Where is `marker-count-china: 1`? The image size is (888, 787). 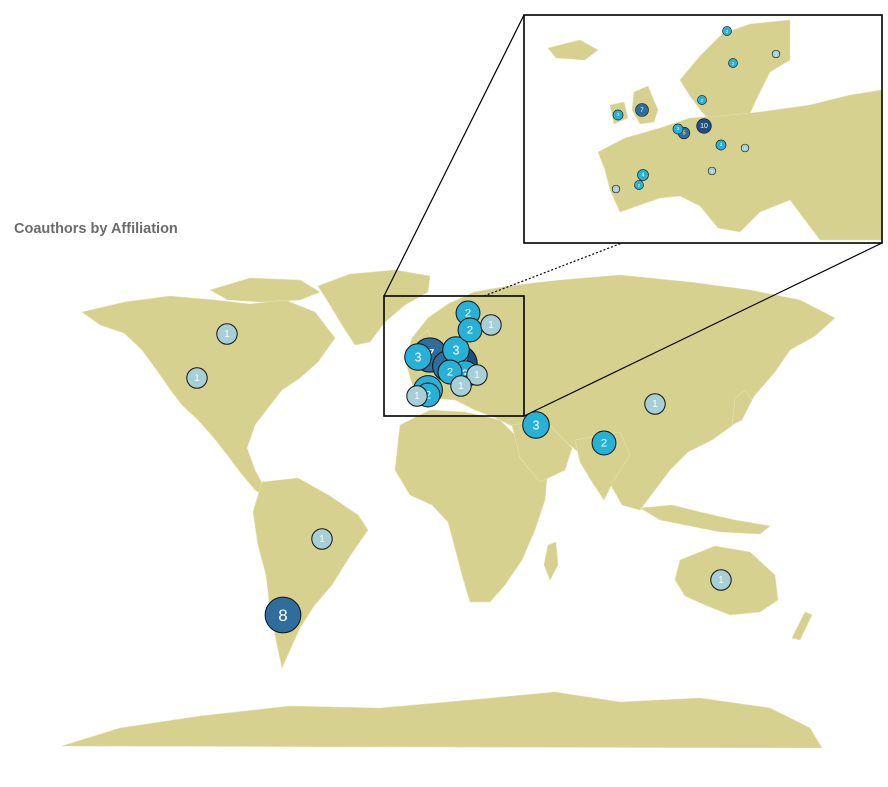 marker-count-china: 1 is located at coordinates (654, 404).